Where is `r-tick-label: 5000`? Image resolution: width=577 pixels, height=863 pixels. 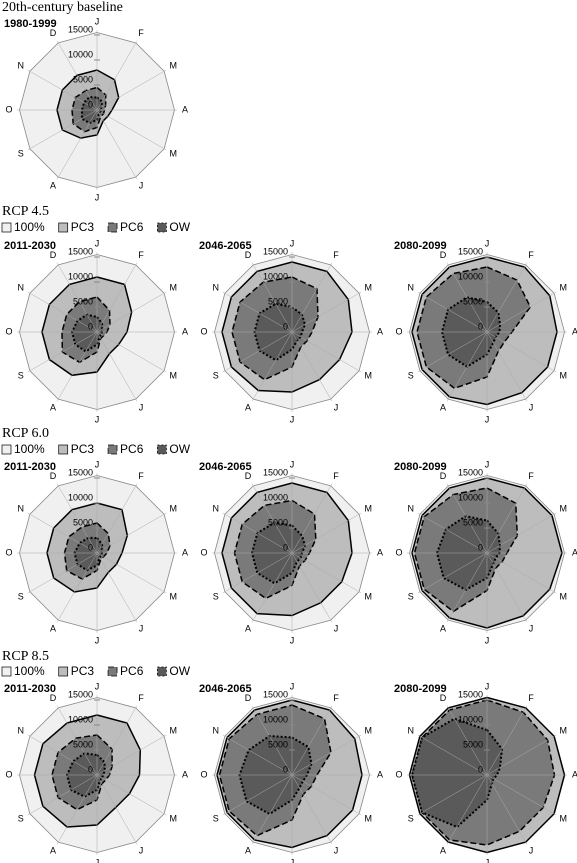
r-tick-label: 5000 is located at coordinates (473, 301).